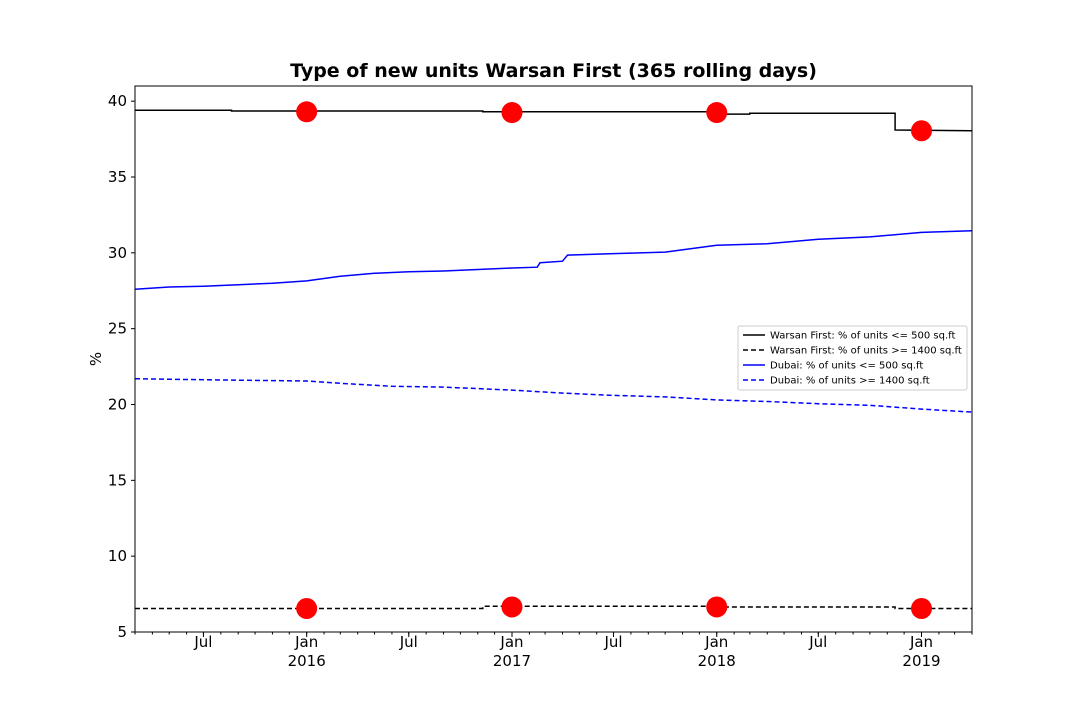  What do you see at coordinates (921, 642) in the screenshot?
I see `x-tick-label-7: Jan` at bounding box center [921, 642].